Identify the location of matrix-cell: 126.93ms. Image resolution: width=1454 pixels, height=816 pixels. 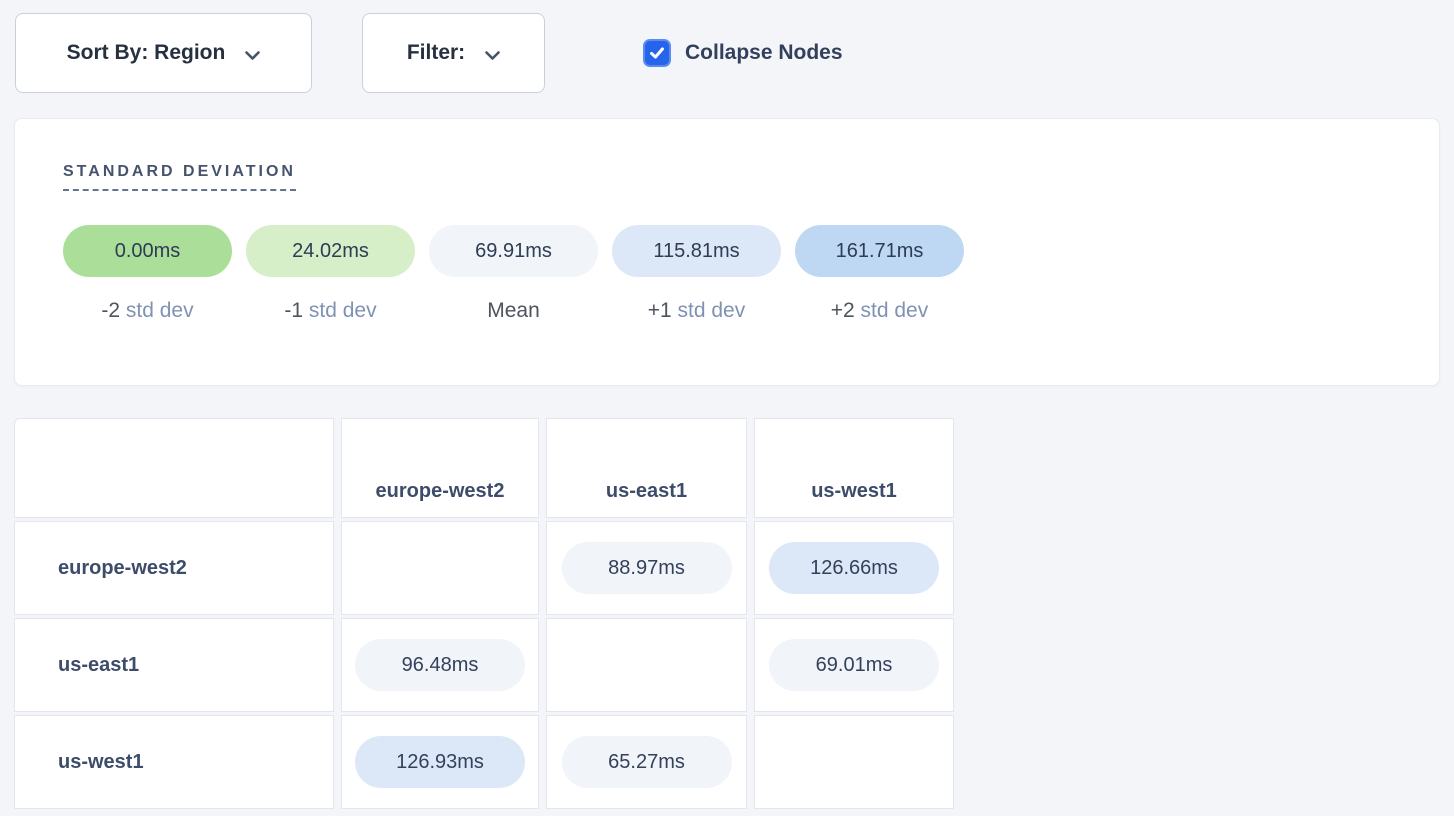
(440, 762).